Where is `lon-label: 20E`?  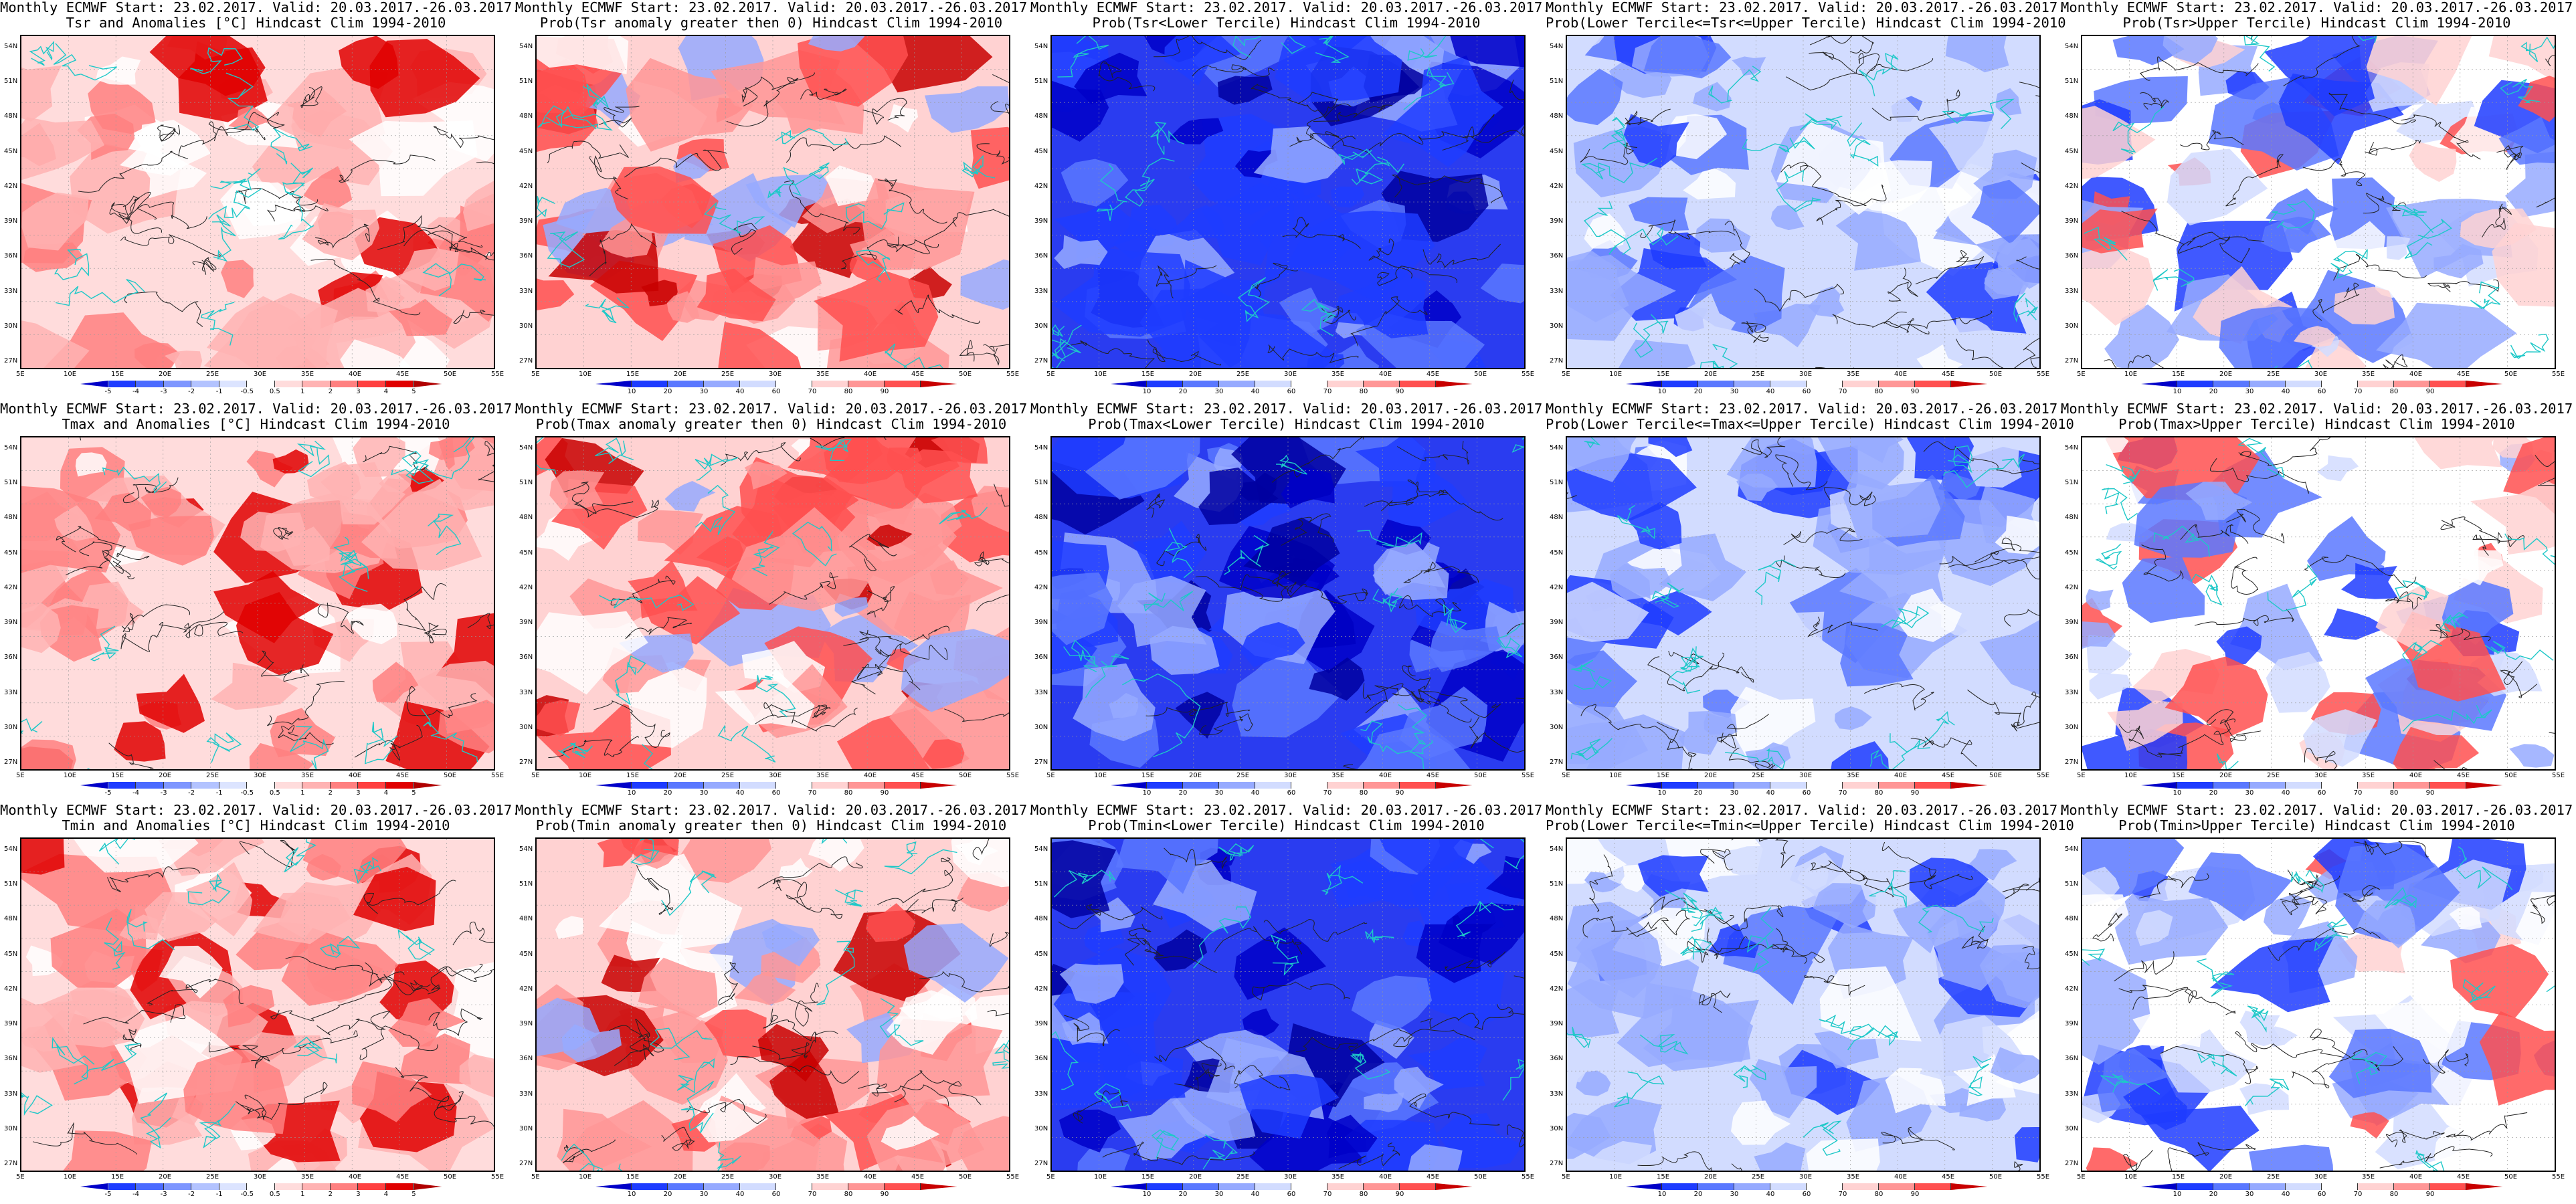
lon-label: 20E is located at coordinates (1195, 775).